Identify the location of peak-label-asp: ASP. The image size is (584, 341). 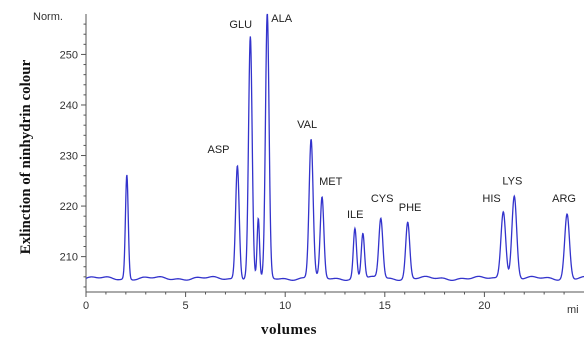
(219, 150).